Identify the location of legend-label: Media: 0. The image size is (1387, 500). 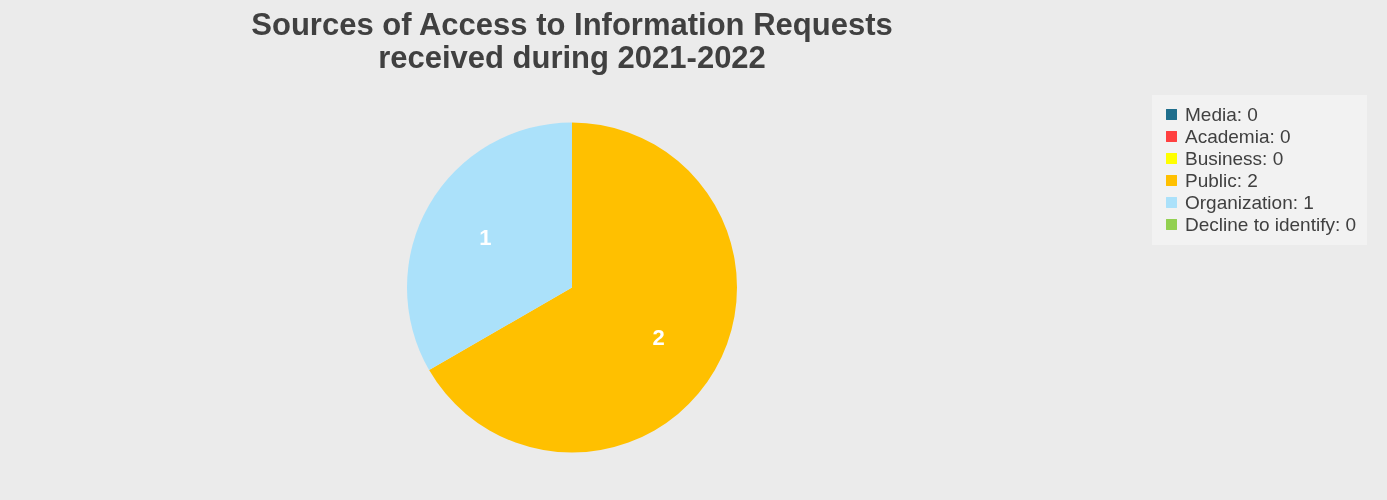
(1221, 114).